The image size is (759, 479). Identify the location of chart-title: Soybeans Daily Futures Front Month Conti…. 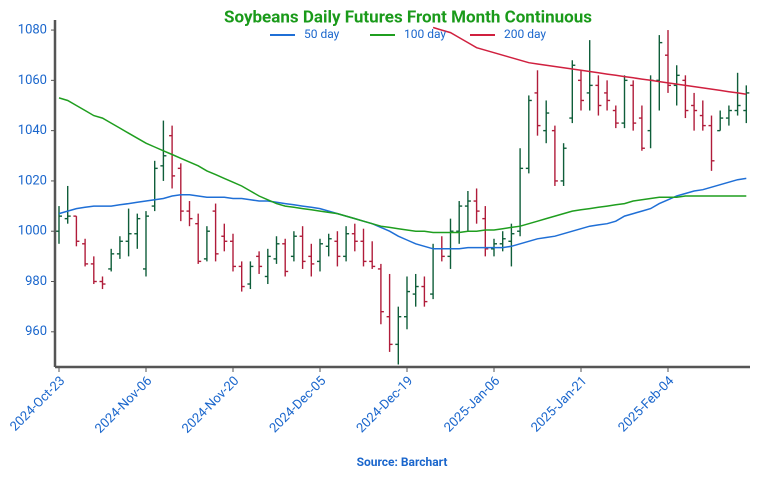
(408, 17).